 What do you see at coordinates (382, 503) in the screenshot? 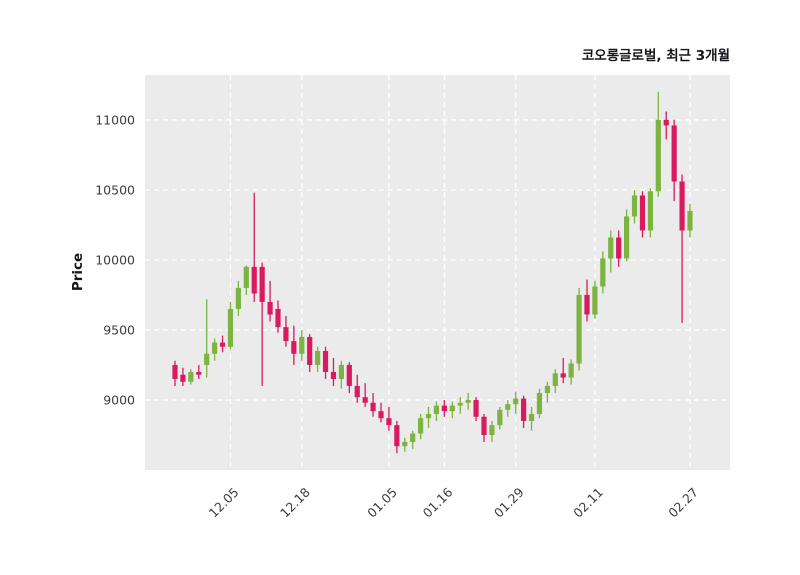
I see `x-tick-label: 01.05` at bounding box center [382, 503].